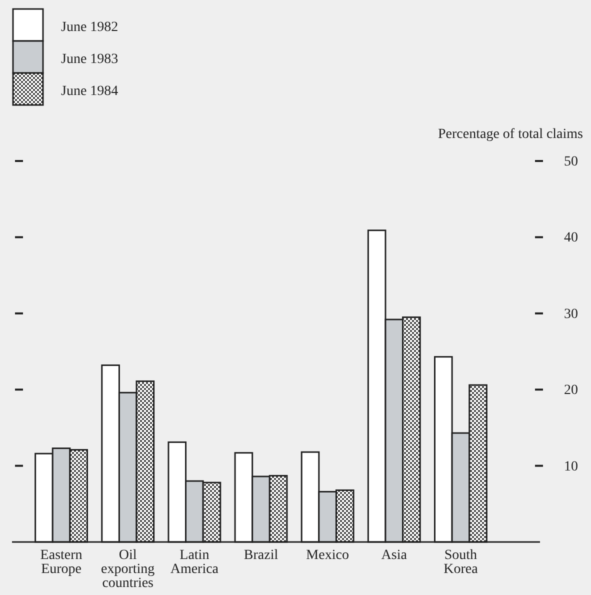 This screenshot has width=591, height=595. Describe the element at coordinates (89, 91) in the screenshot. I see `legend-label: June 1984` at that location.